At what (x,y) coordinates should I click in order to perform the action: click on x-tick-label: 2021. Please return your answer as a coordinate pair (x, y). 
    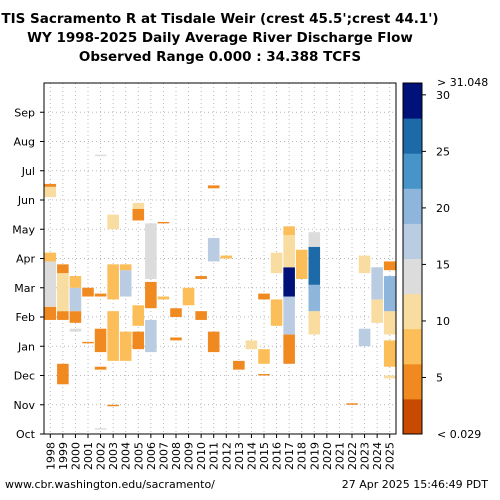
    Looking at the image, I should click on (339, 456).